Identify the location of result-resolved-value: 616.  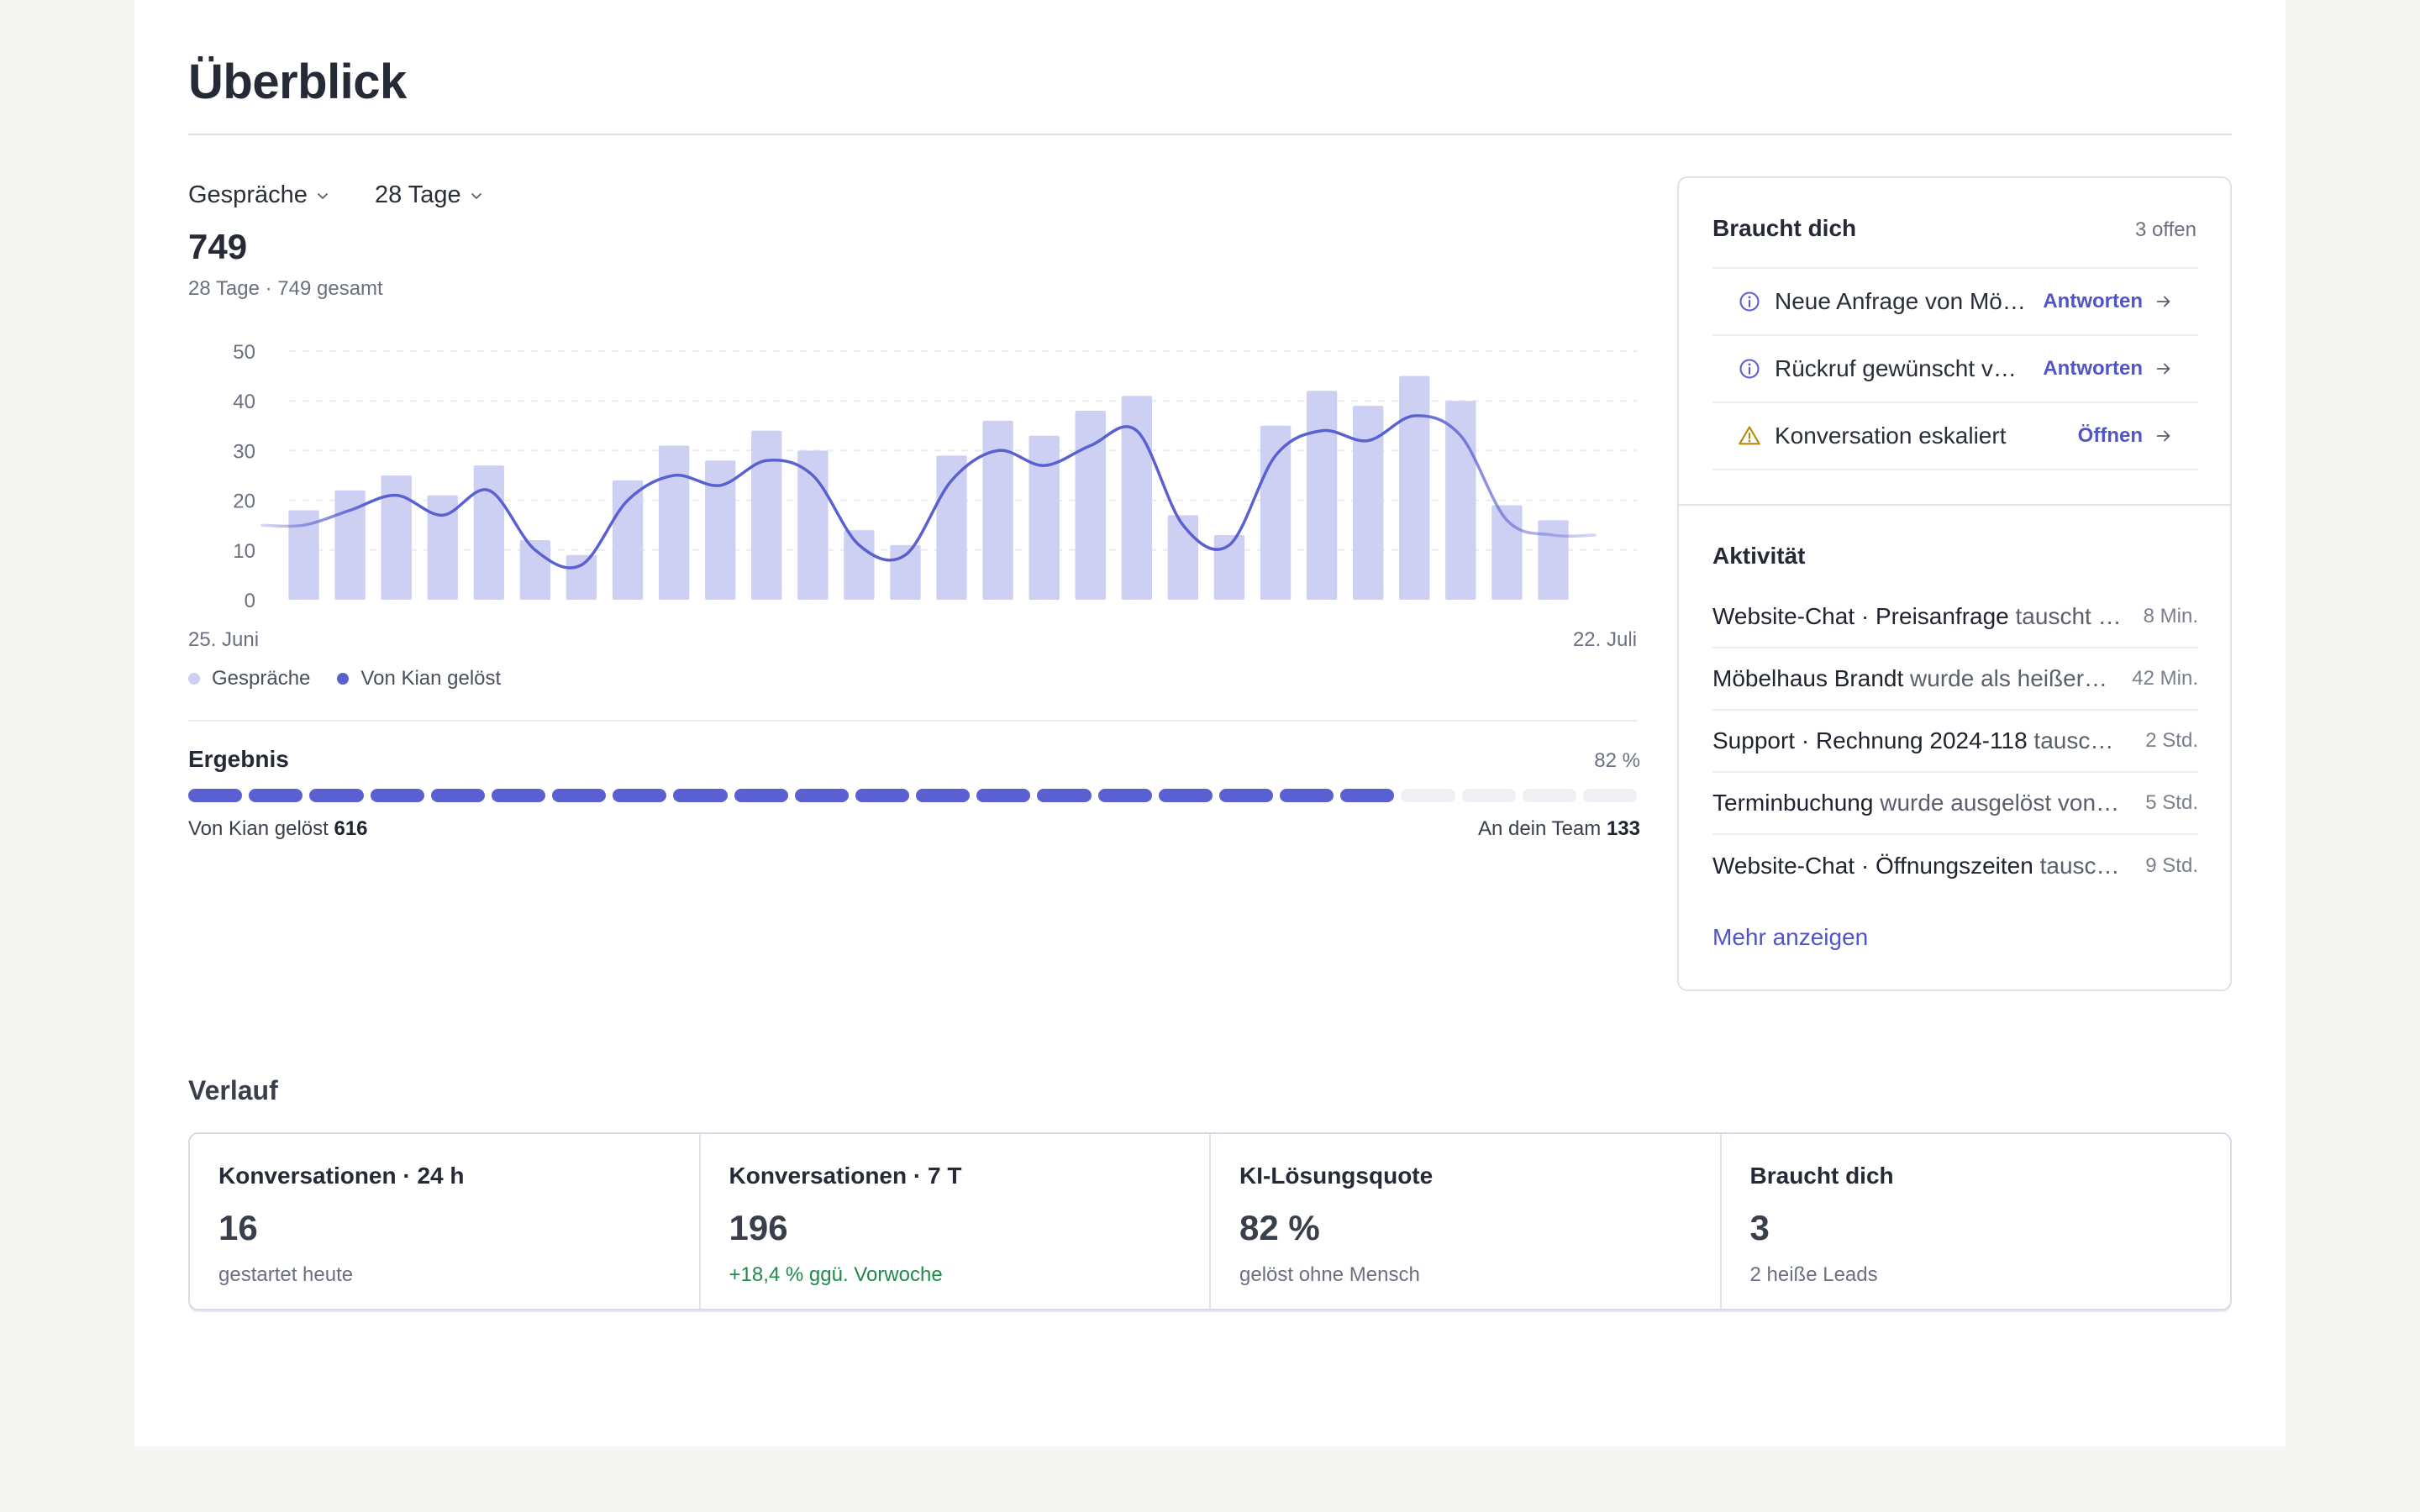
(351, 828).